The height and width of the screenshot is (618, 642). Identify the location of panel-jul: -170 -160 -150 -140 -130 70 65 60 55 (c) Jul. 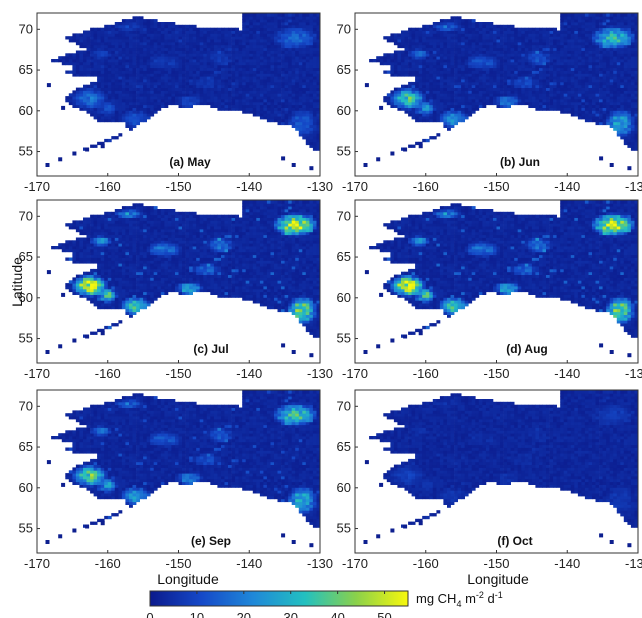
(176, 290).